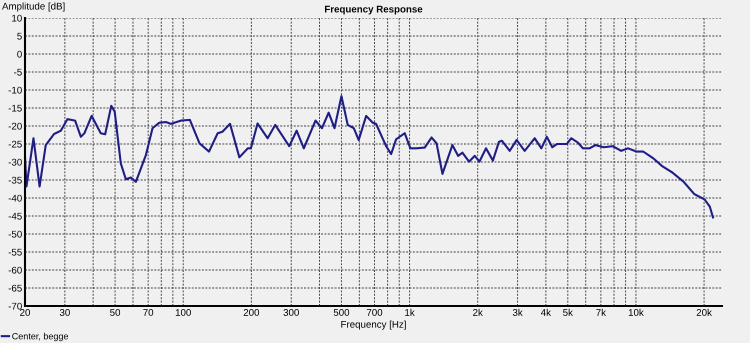 The height and width of the screenshot is (343, 750). I want to click on x-tick-label: 30, so click(65, 312).